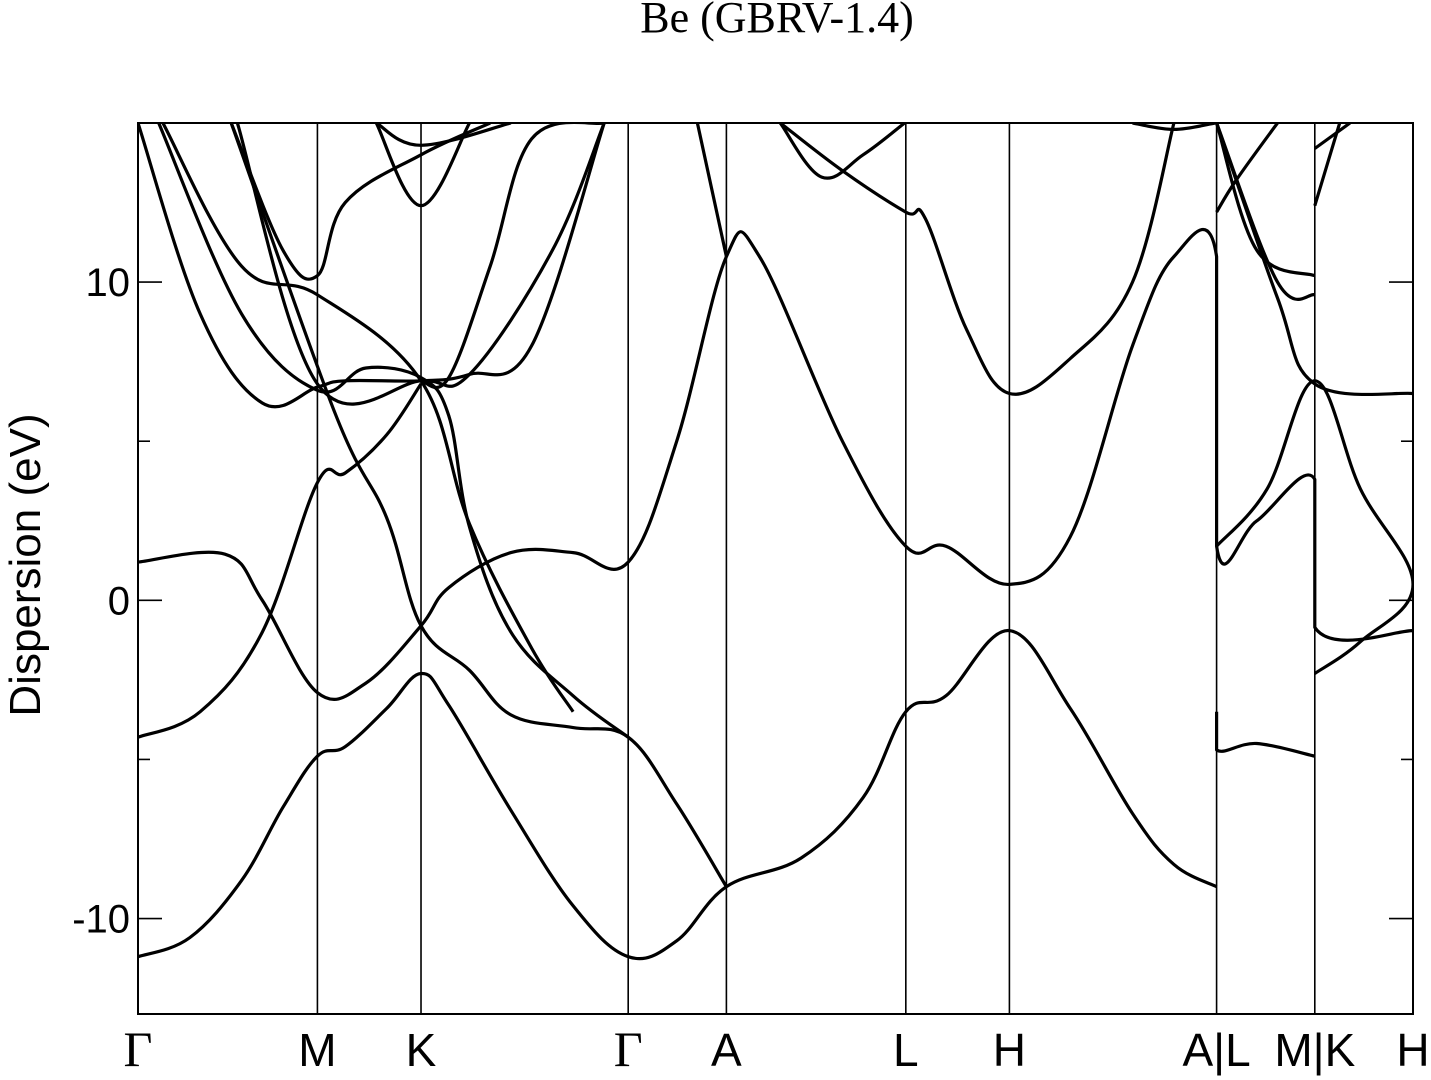  Describe the element at coordinates (108, 283) in the screenshot. I see `y-tick-label: 10` at that location.